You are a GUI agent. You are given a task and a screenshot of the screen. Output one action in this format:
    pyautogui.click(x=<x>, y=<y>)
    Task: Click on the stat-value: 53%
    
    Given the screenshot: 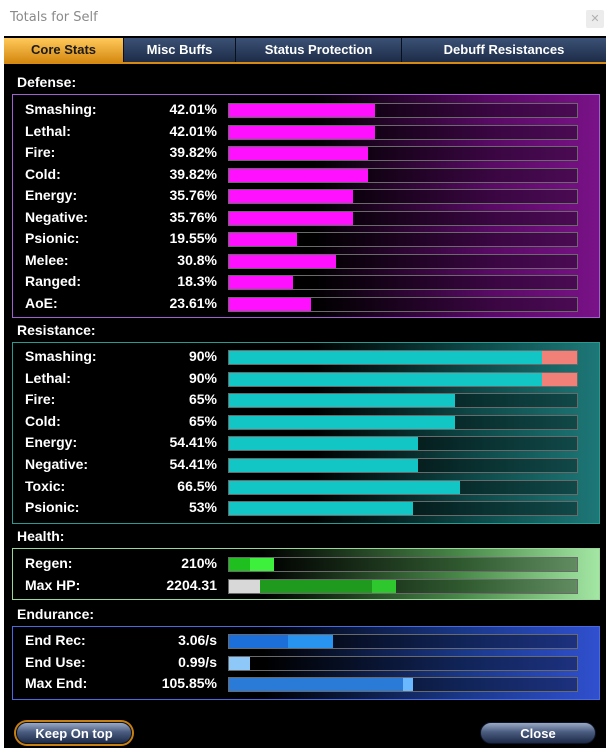 What is the action you would take?
    pyautogui.click(x=202, y=507)
    